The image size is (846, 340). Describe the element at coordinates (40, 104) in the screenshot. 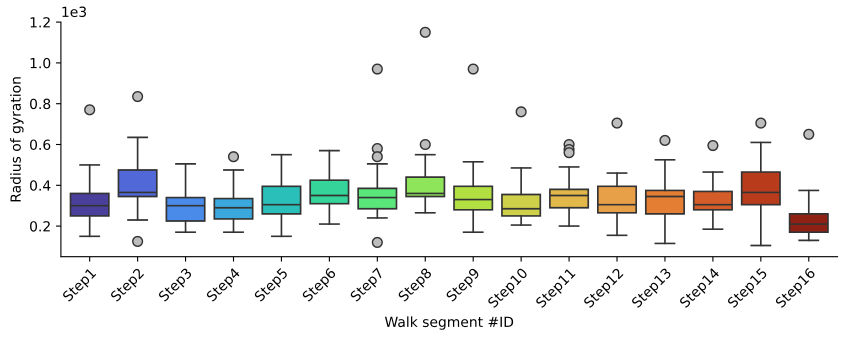

I see `y-tick-label: 0.8` at that location.